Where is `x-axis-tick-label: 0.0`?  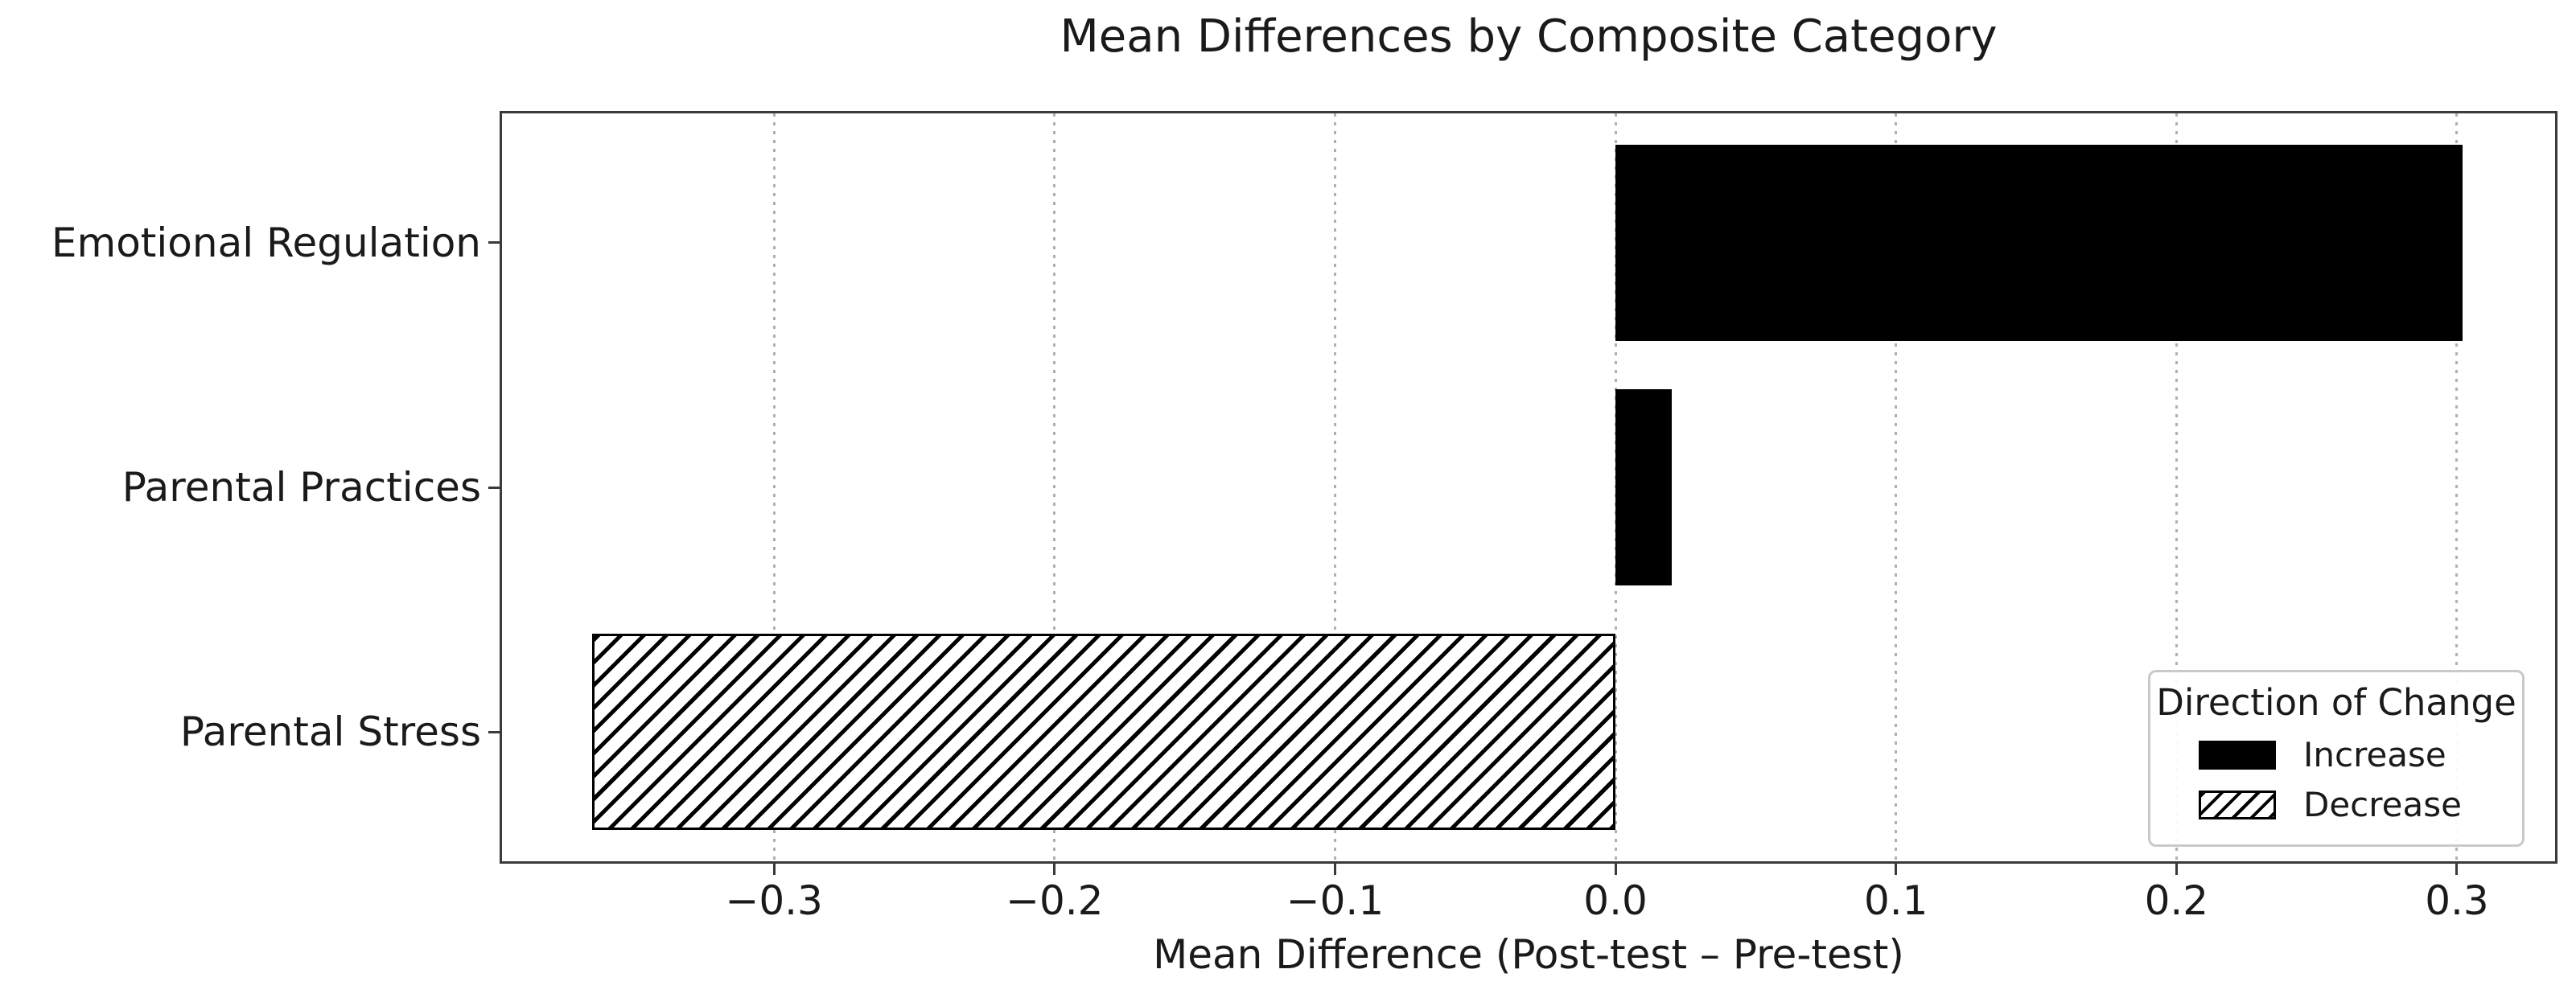
x-axis-tick-label: 0.0 is located at coordinates (1615, 900).